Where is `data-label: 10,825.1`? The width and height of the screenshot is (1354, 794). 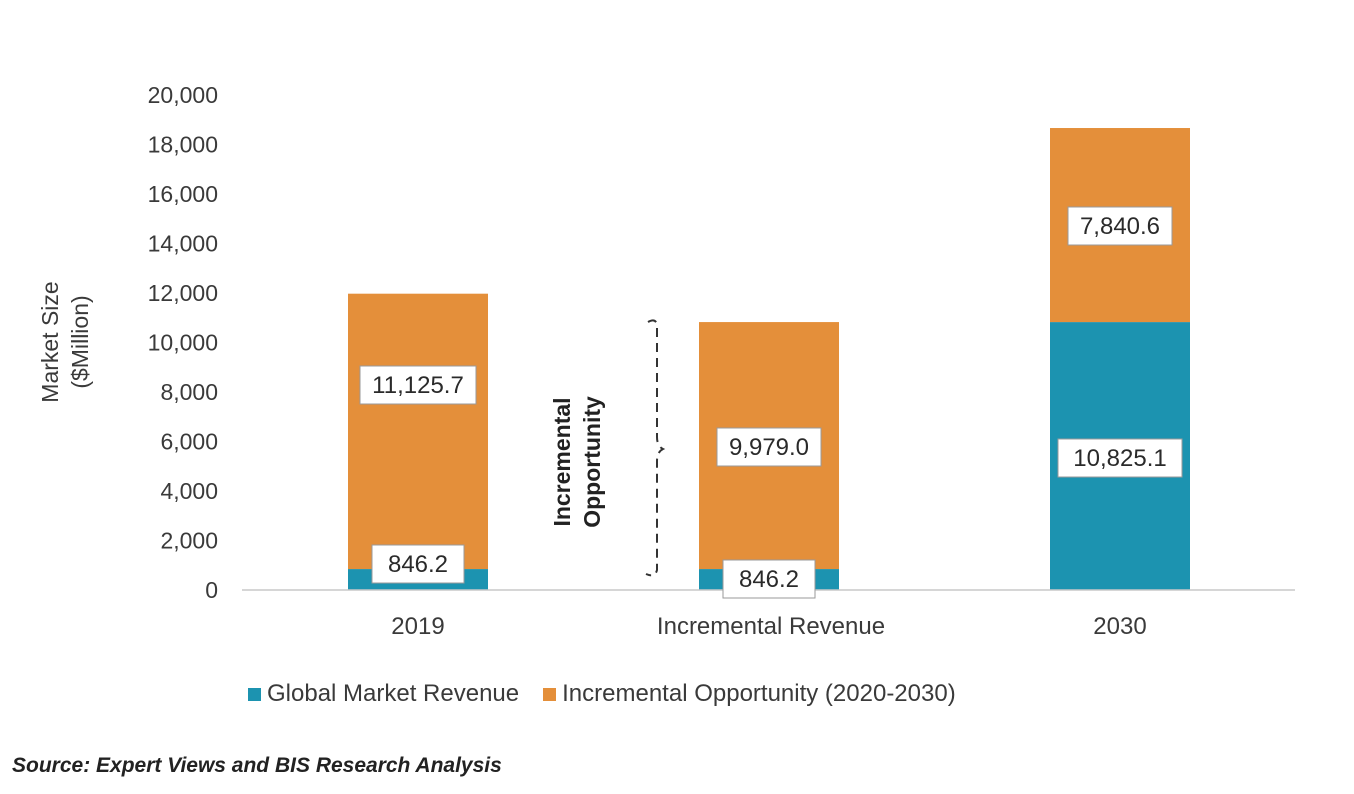 data-label: 10,825.1 is located at coordinates (1119, 458).